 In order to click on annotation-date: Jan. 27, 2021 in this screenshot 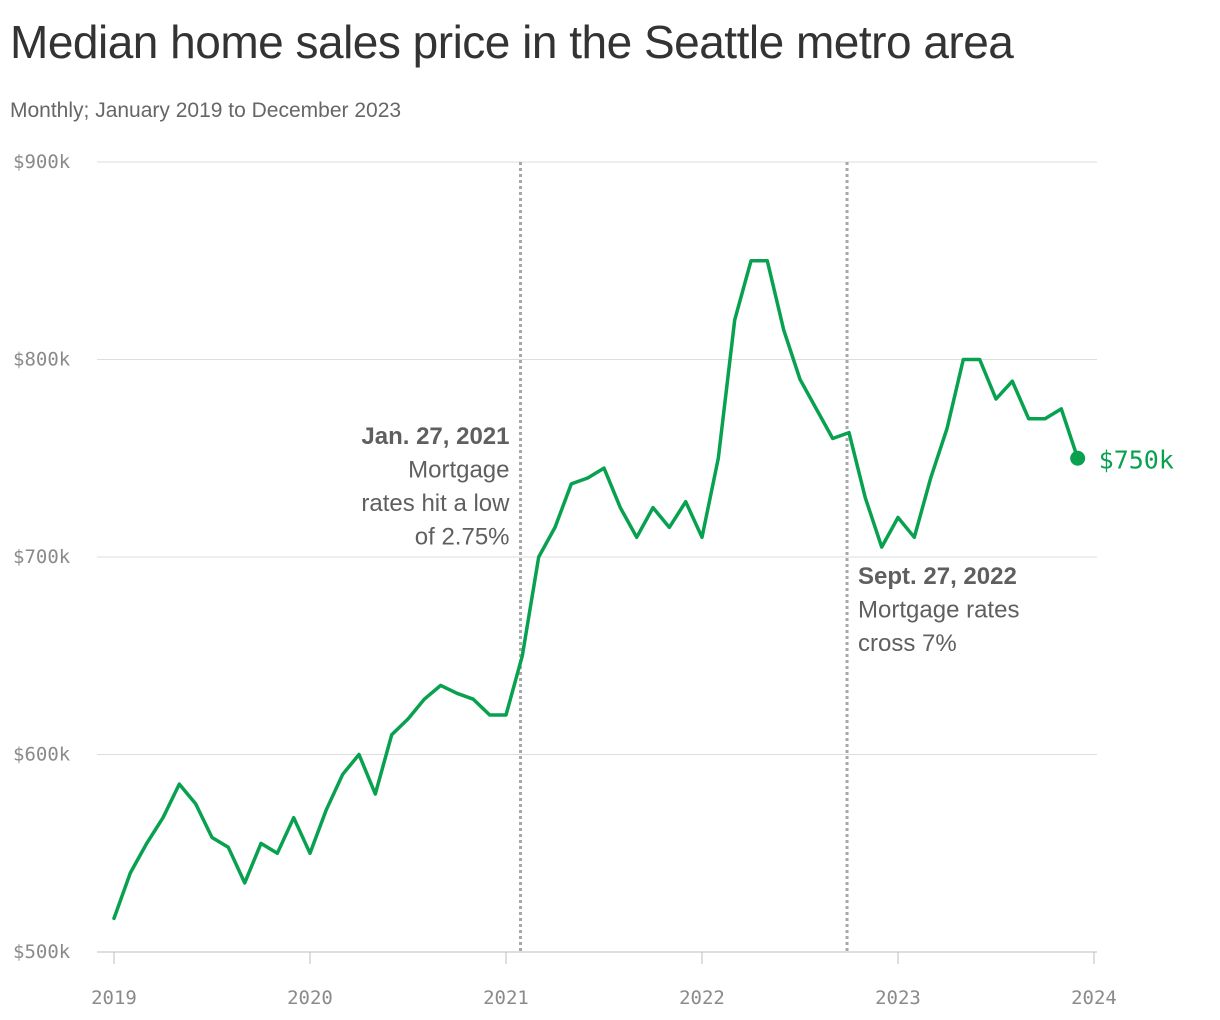, I will do `click(435, 436)`.